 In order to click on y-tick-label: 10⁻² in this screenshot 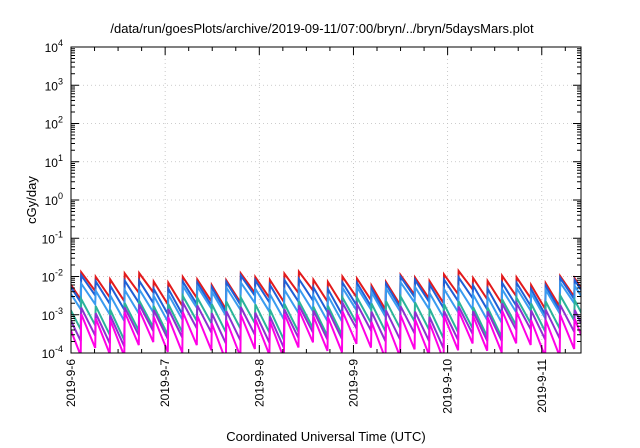, I will do `click(52, 276)`.